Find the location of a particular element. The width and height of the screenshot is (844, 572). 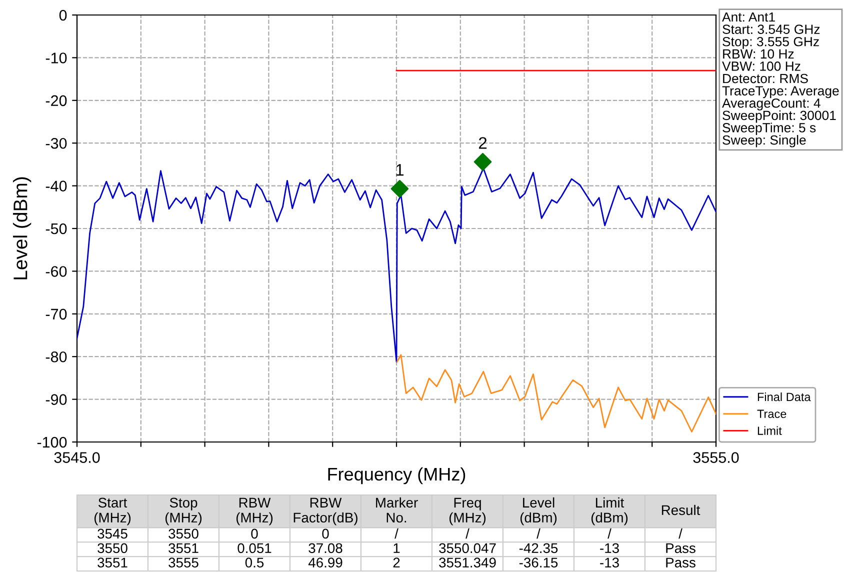

annotation: 1 is located at coordinates (400, 170).